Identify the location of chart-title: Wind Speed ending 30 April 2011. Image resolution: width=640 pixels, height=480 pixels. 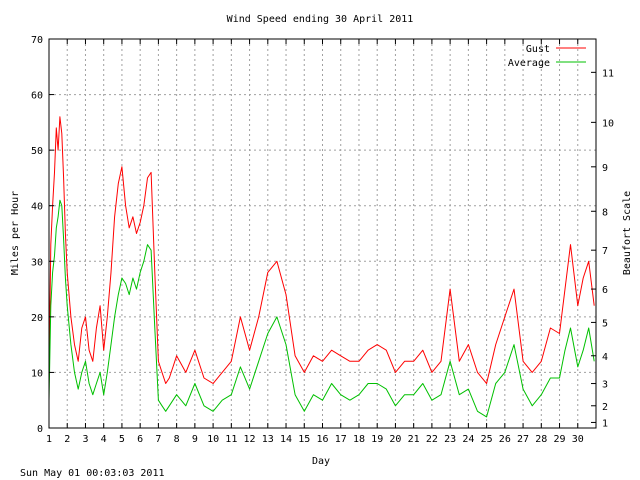
(320, 19).